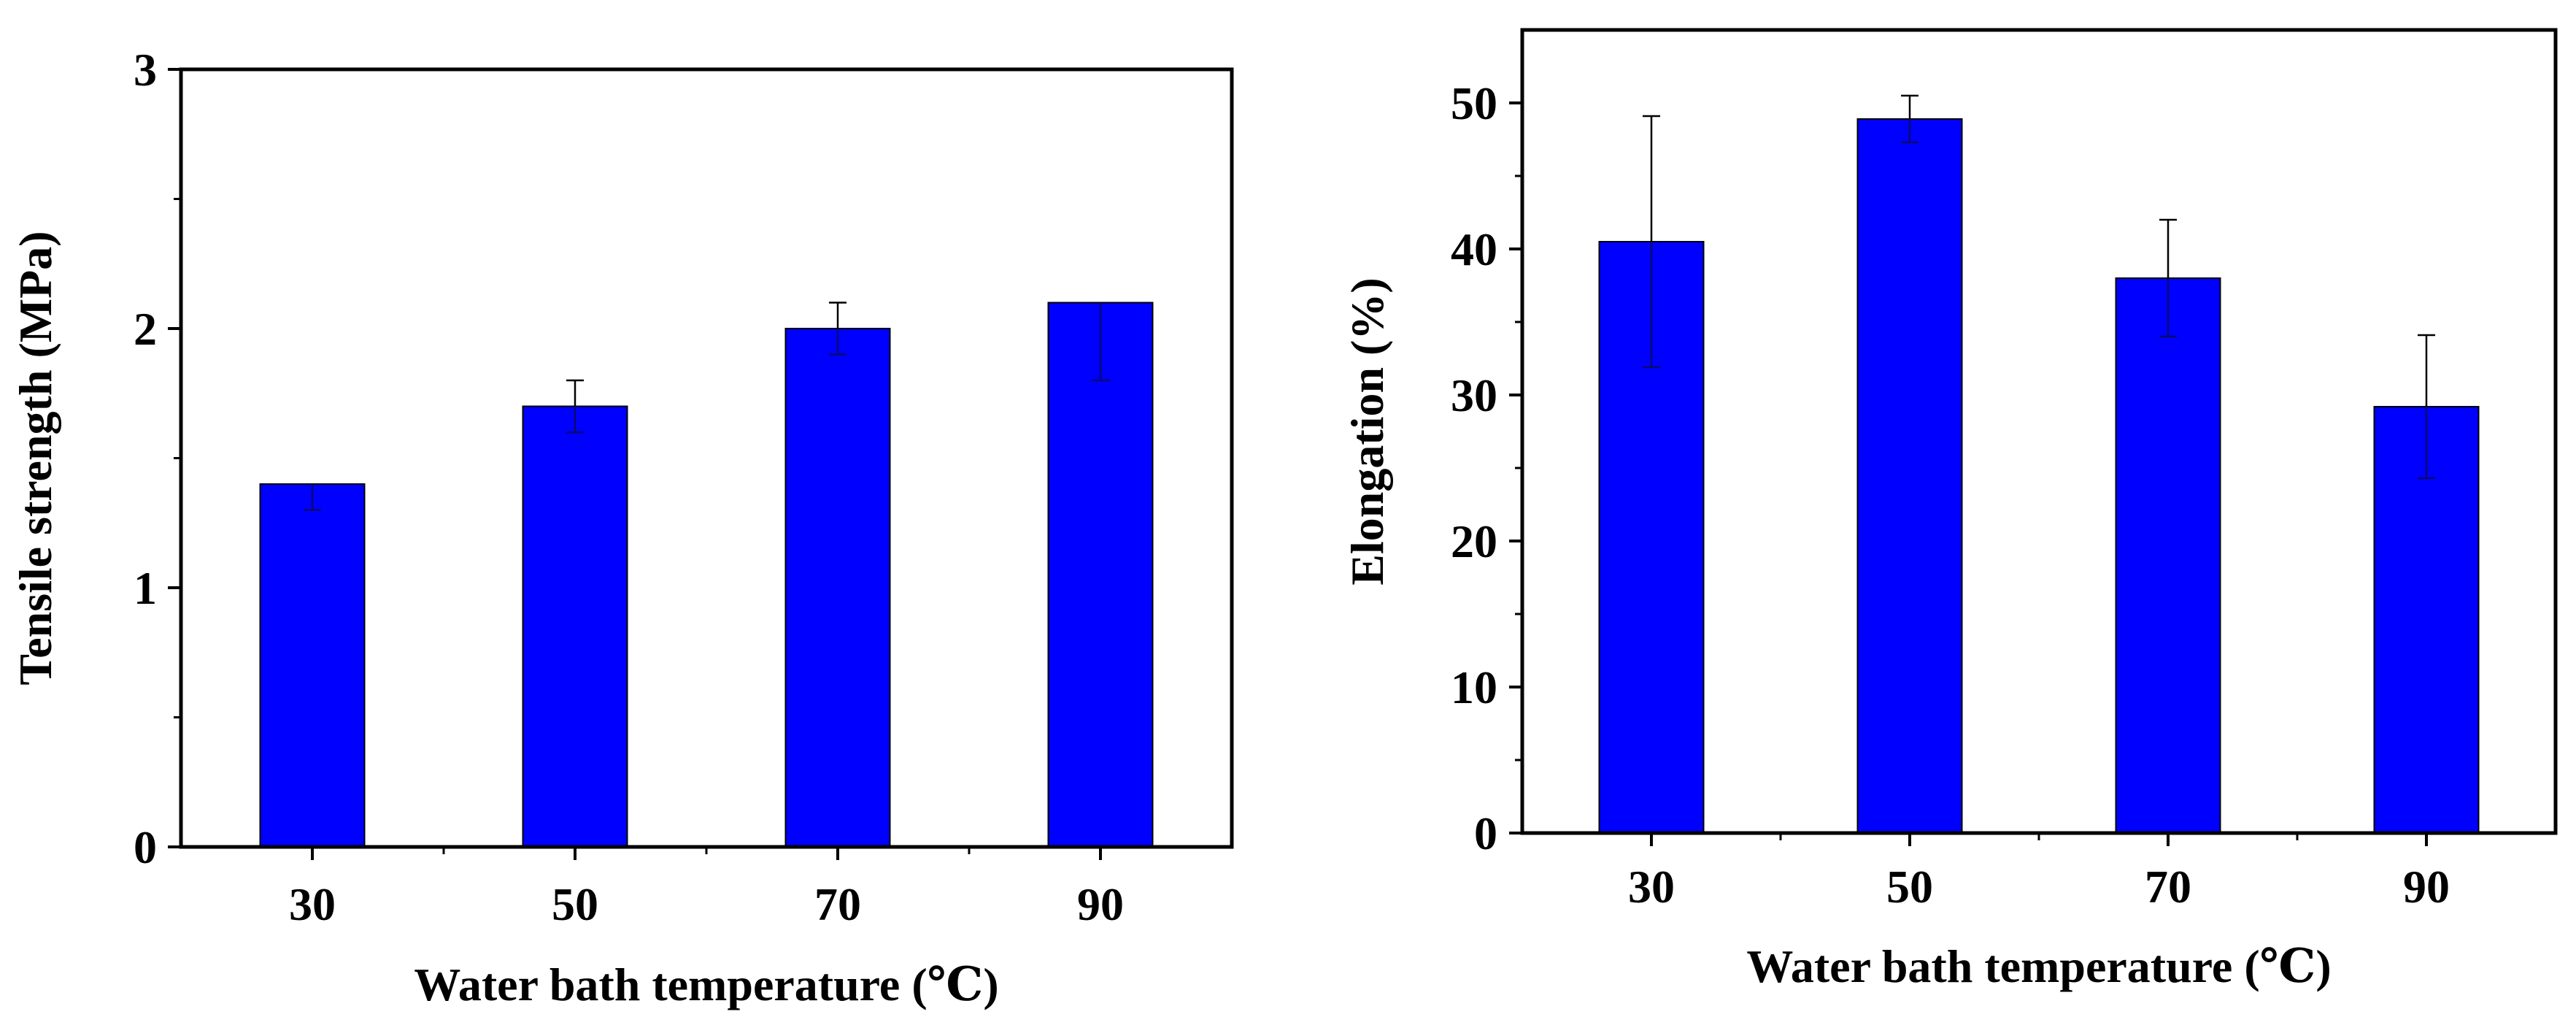  I want to click on y-tick-label: 3, so click(145, 70).